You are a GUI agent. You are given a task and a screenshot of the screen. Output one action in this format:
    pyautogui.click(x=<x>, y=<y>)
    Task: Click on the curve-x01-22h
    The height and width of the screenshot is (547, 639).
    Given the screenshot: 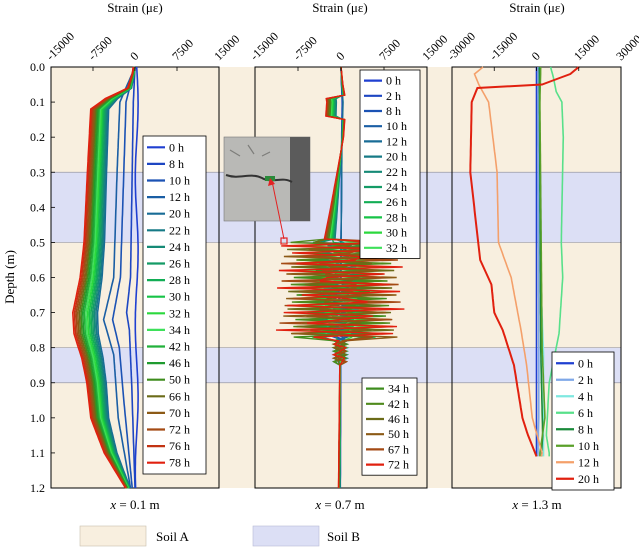 What is the action you would take?
    pyautogui.click(x=115, y=277)
    